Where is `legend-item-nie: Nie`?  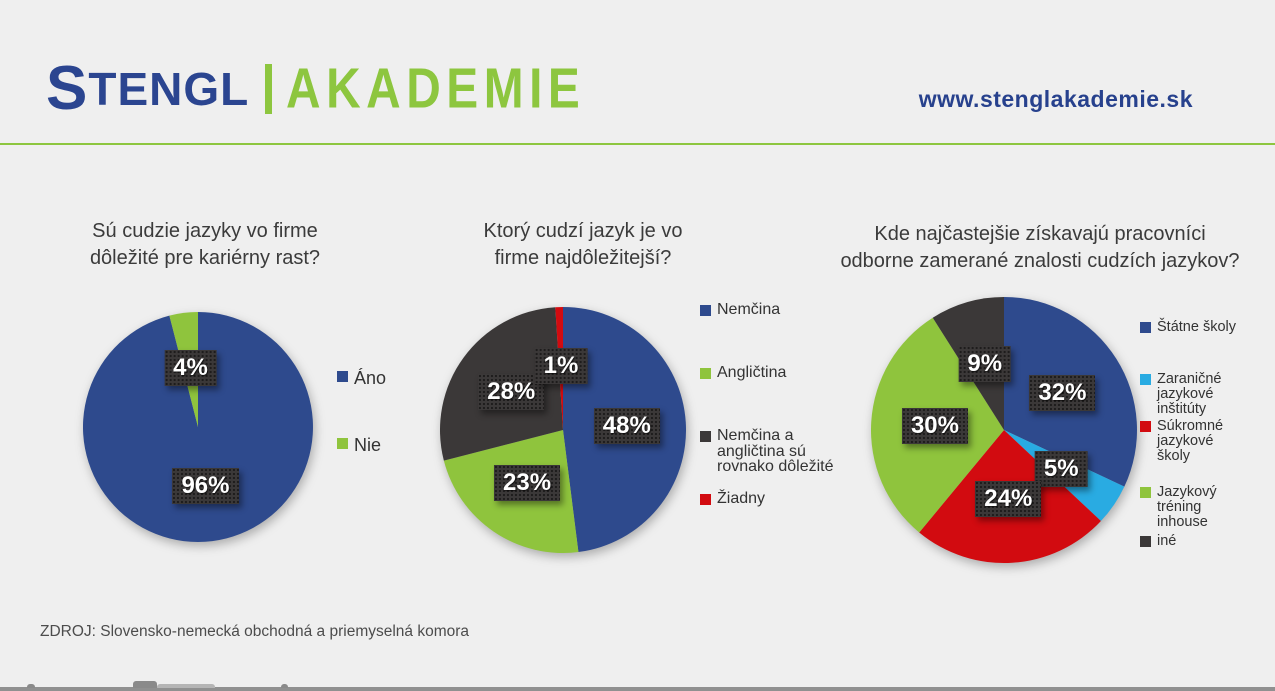 legend-item-nie: Nie is located at coordinates (361, 445).